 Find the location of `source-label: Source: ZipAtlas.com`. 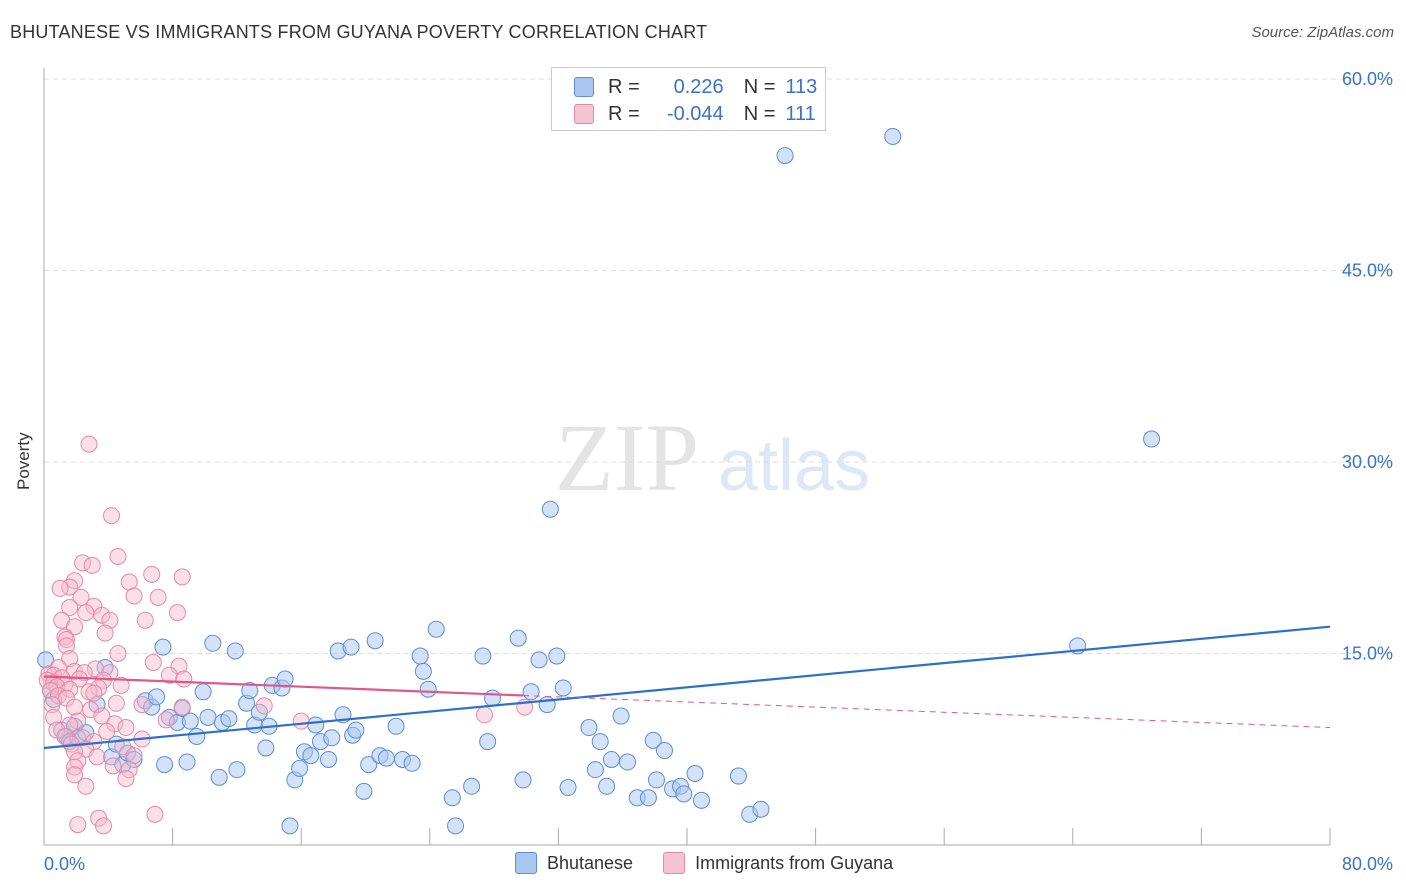

source-label: Source: ZipAtlas.com is located at coordinates (1322, 32).